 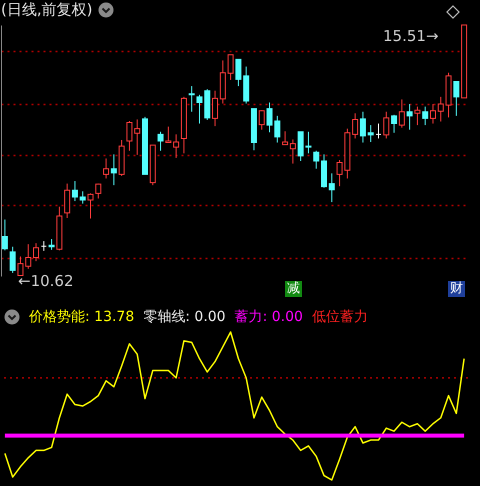 I want to click on annotation: 15.51→, so click(x=411, y=36).